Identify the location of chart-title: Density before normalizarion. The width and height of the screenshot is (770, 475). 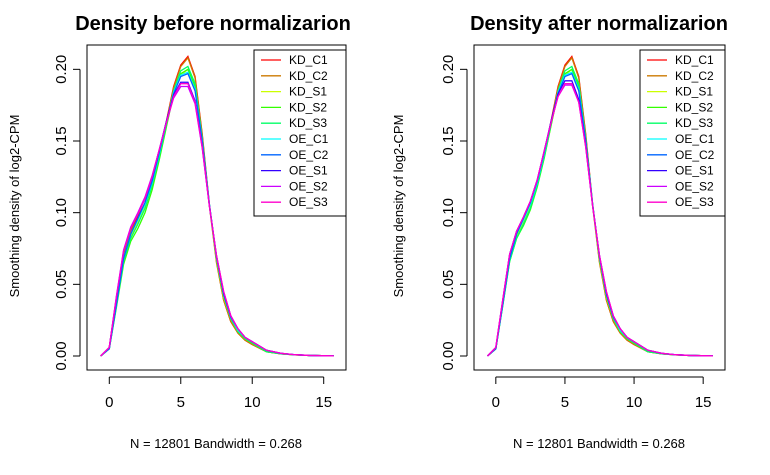
(213, 24).